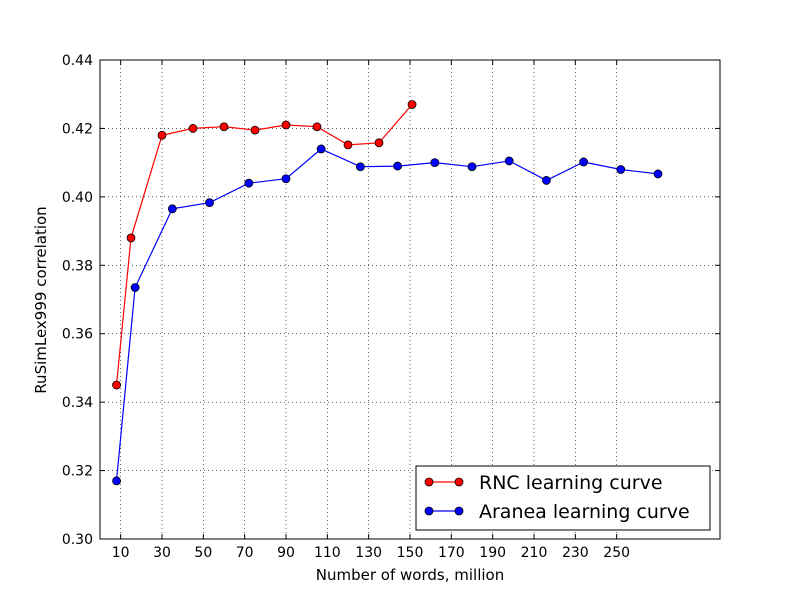  Describe the element at coordinates (451, 553) in the screenshot. I see `x-tick-label: 170` at that location.